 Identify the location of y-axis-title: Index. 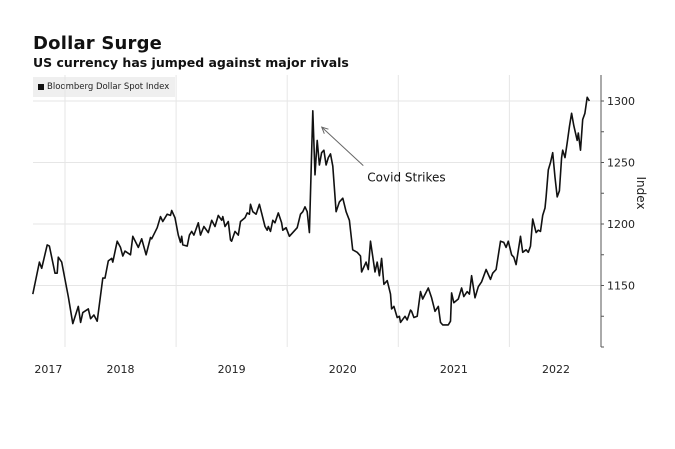
(641, 192).